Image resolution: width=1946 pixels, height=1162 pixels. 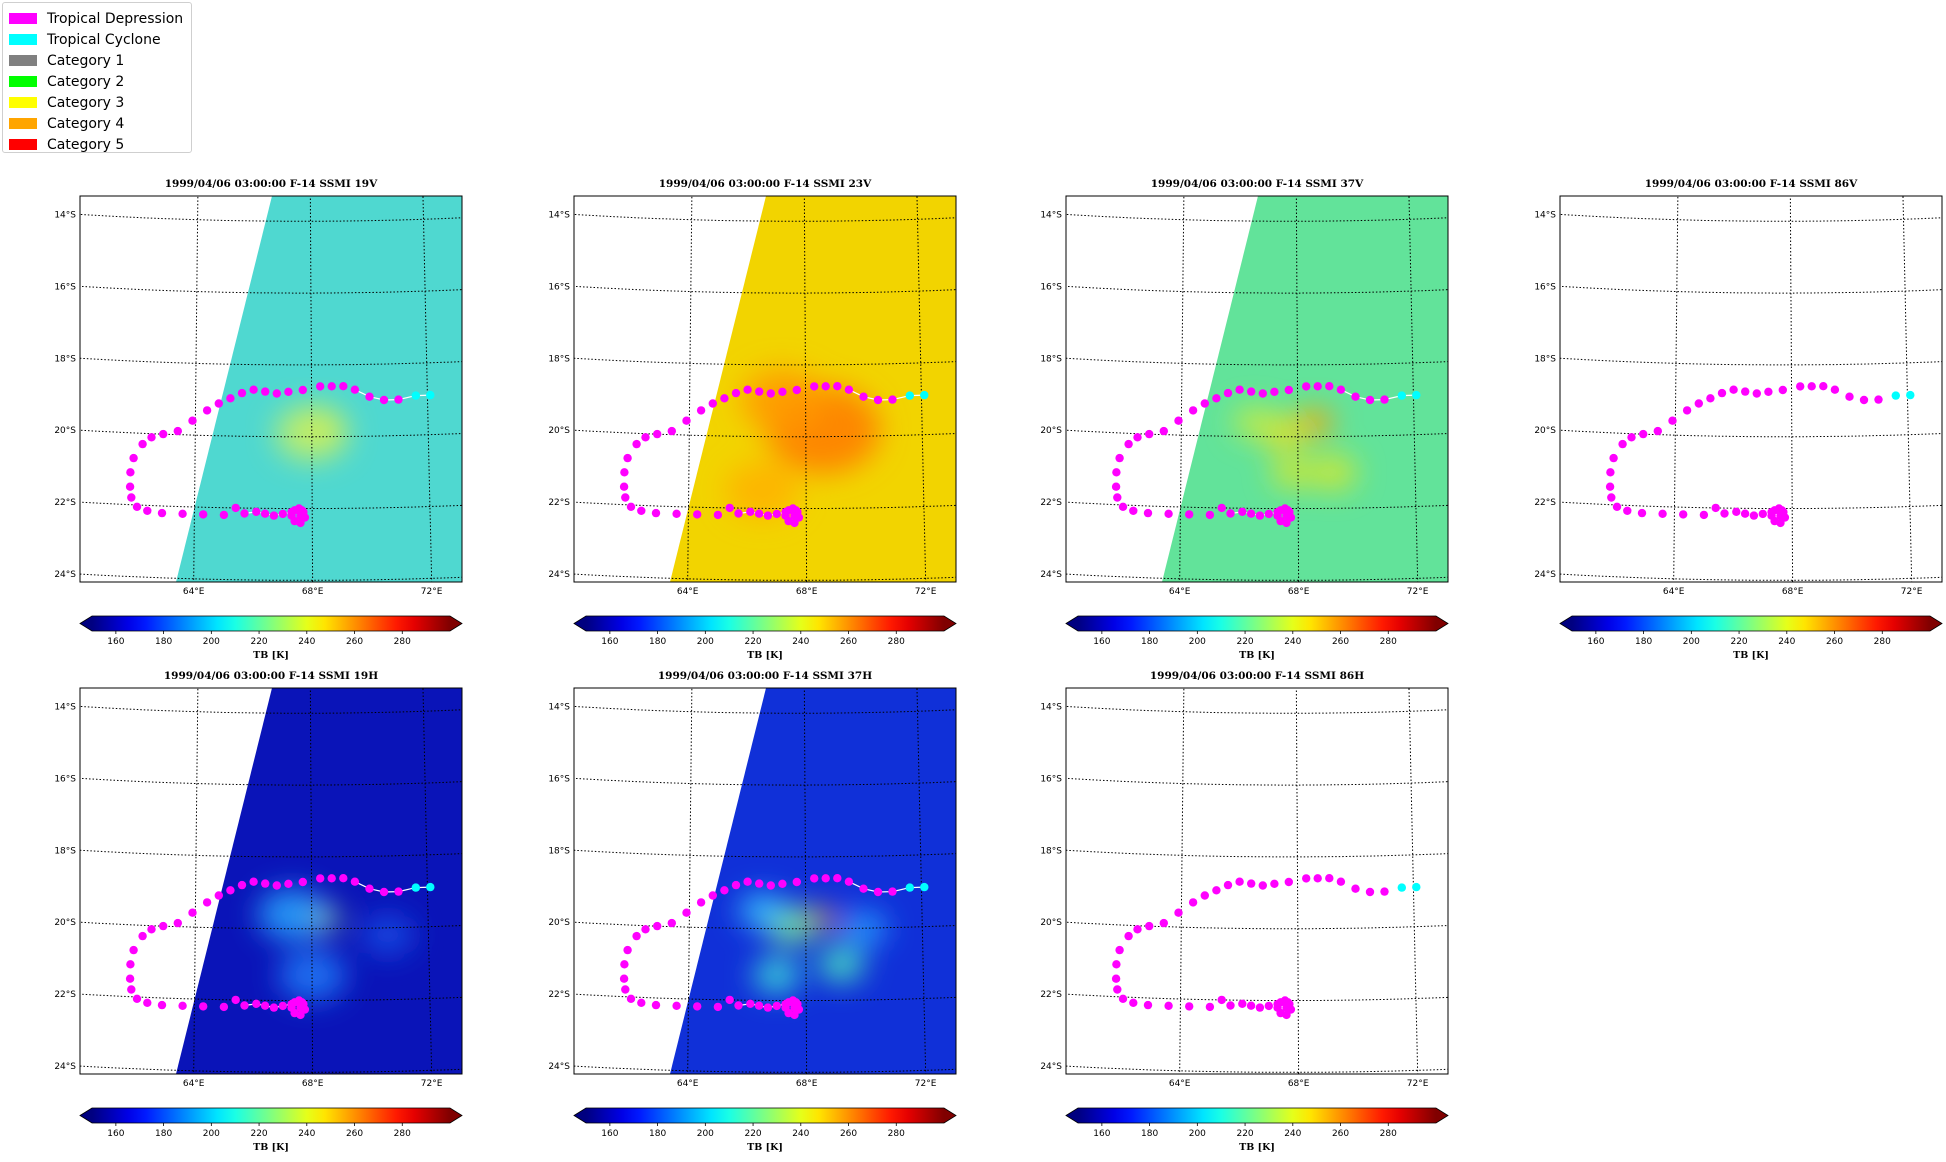 I want to click on storm-track, so click(x=1266, y=947).